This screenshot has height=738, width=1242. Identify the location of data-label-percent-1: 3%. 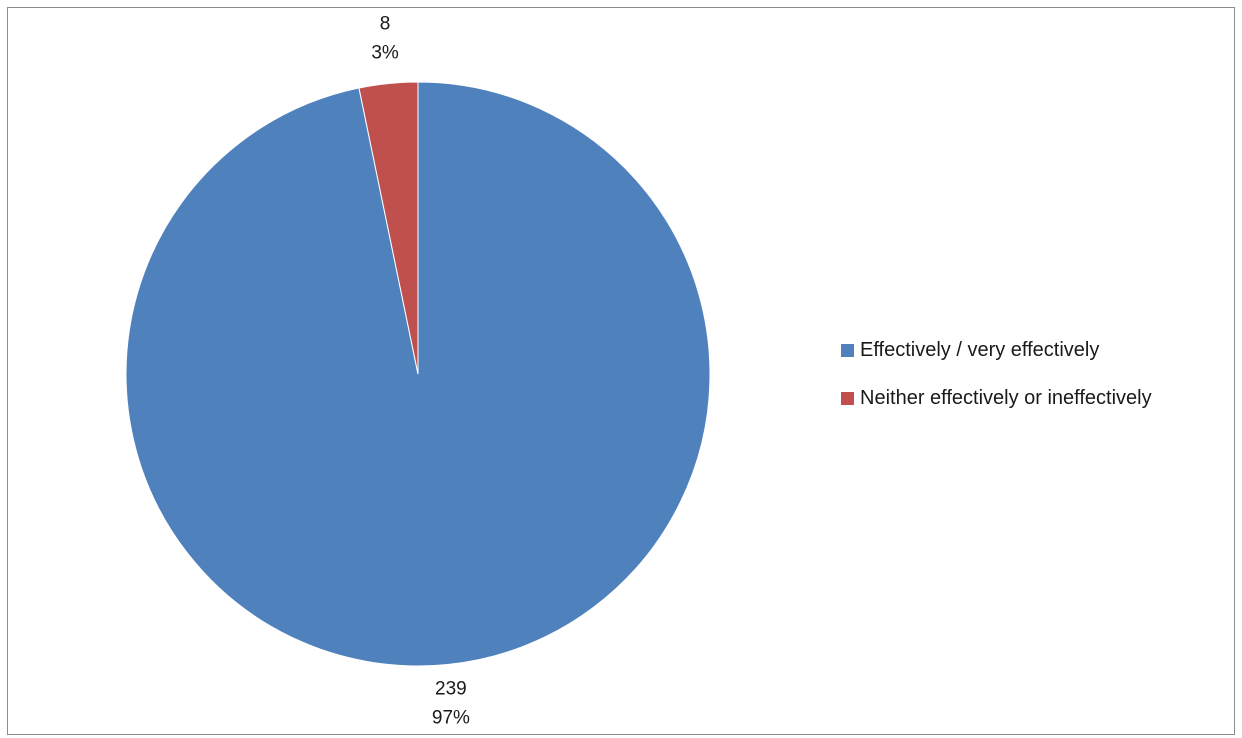
(385, 53).